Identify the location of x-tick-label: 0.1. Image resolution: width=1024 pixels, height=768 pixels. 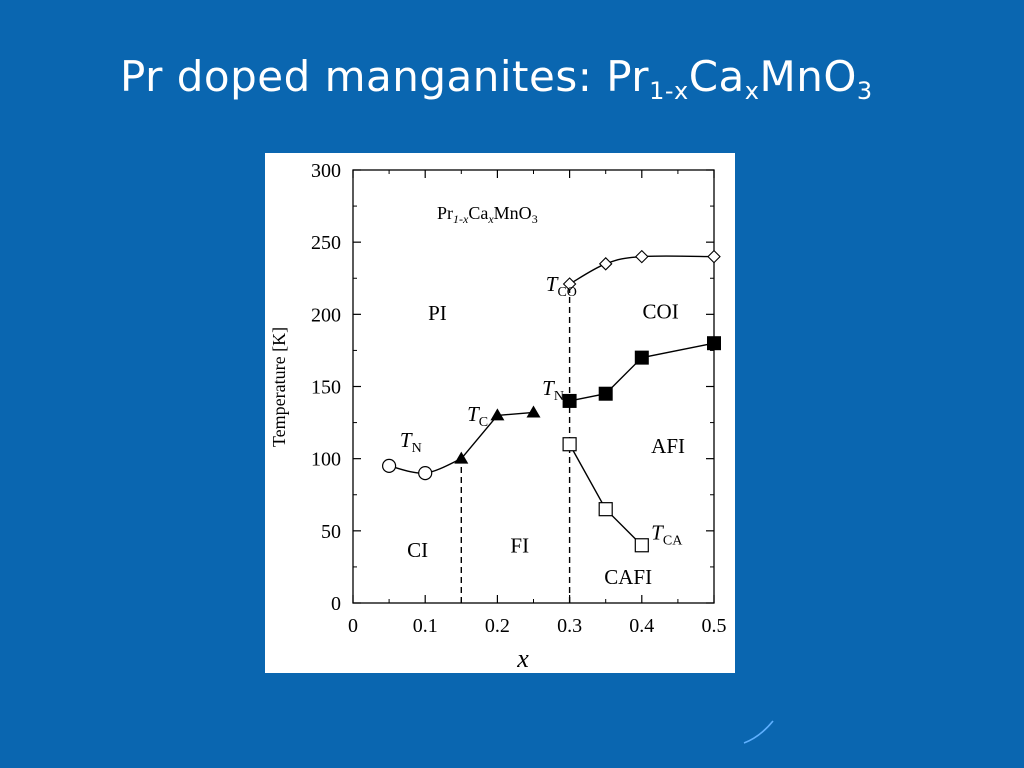
(425, 626).